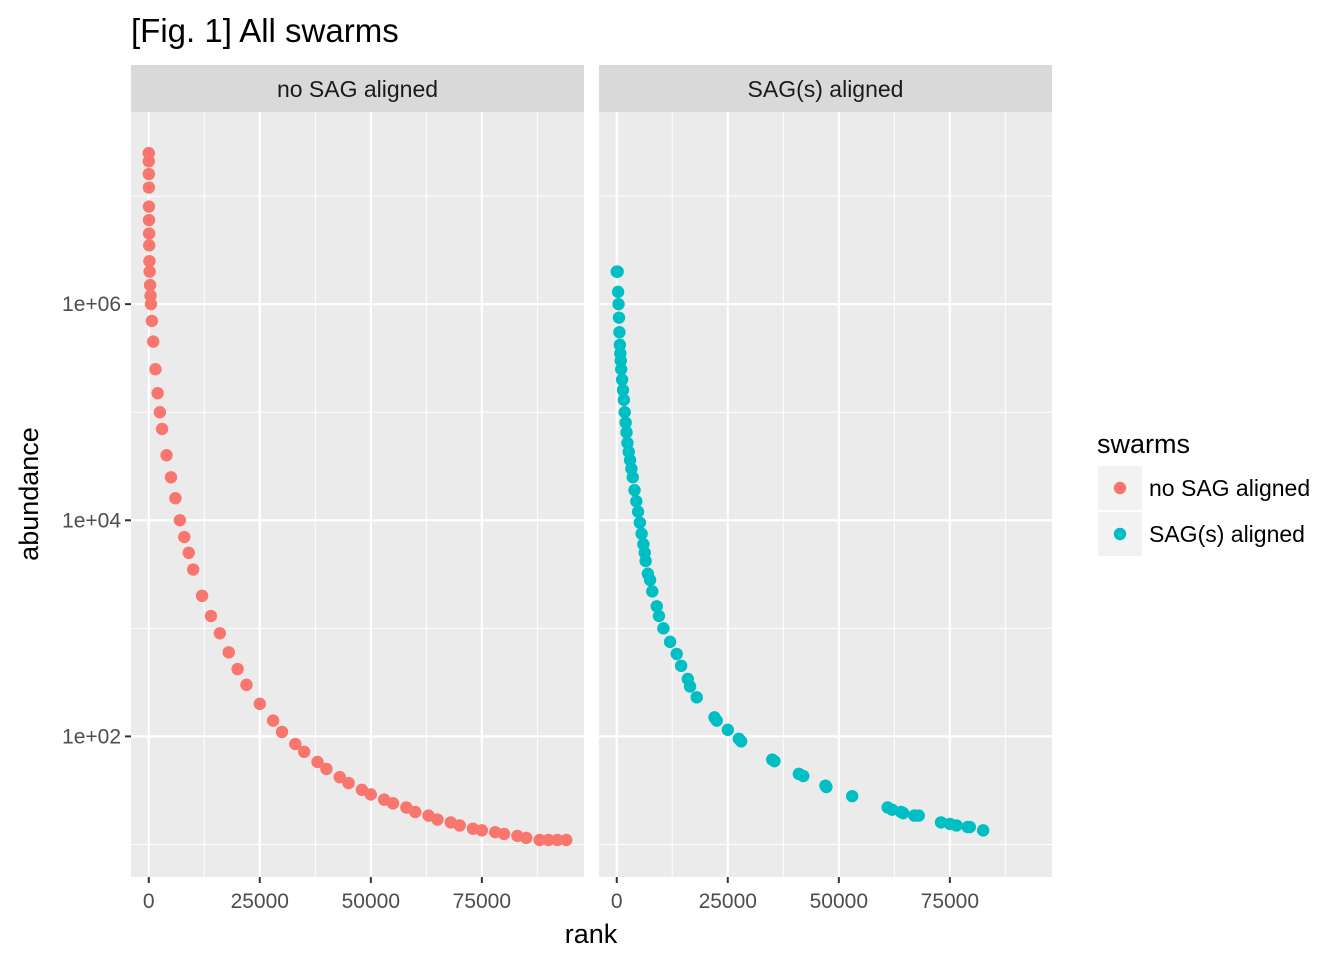 This screenshot has height=960, width=1344. I want to click on x-axis-title: rank, so click(591, 934).